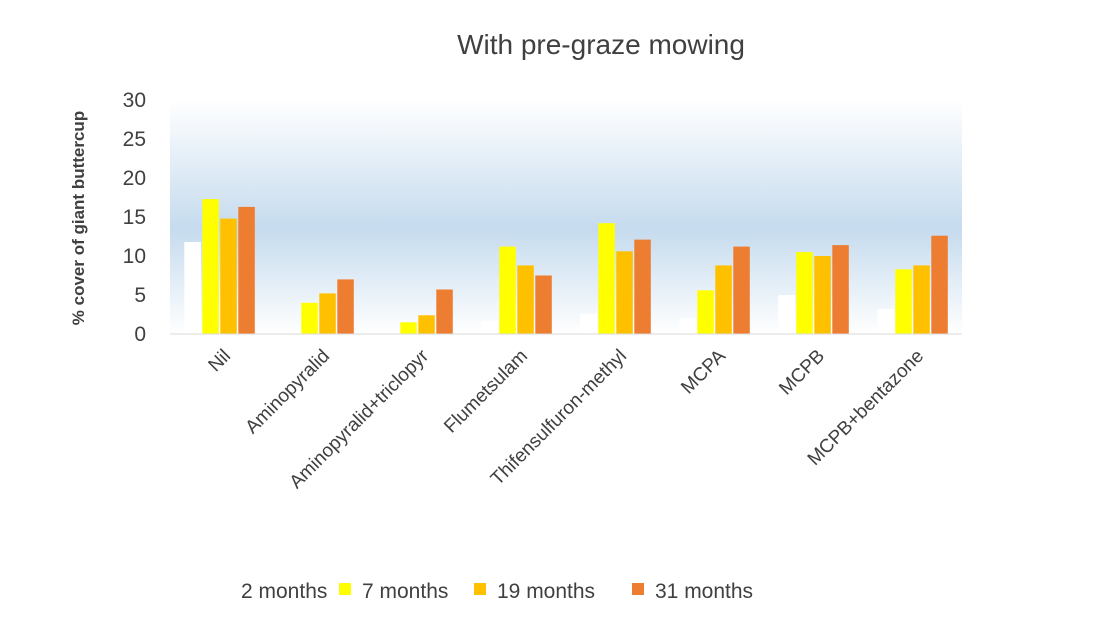  What do you see at coordinates (704, 591) in the screenshot?
I see `legend-label: 31 months` at bounding box center [704, 591].